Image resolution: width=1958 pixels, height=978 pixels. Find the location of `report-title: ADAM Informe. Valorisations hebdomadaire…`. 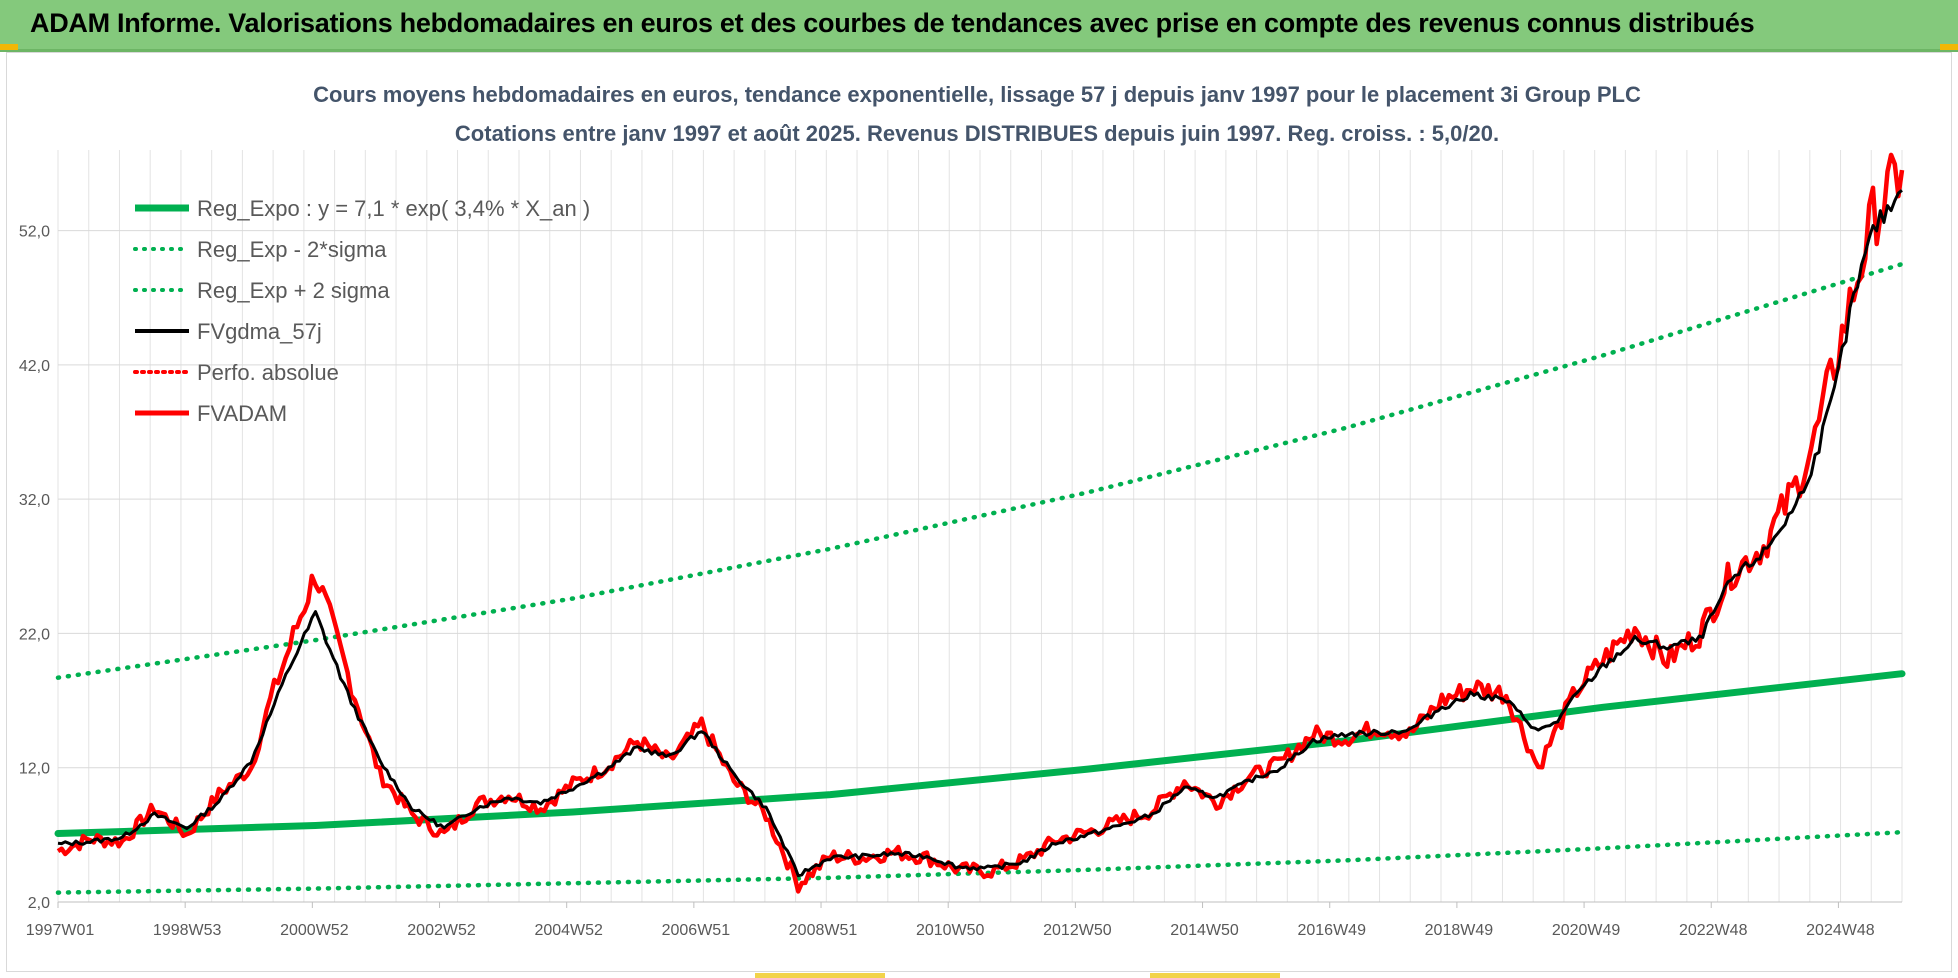

report-title: ADAM Informe. Valorisations hebdomadaire… is located at coordinates (892, 23).